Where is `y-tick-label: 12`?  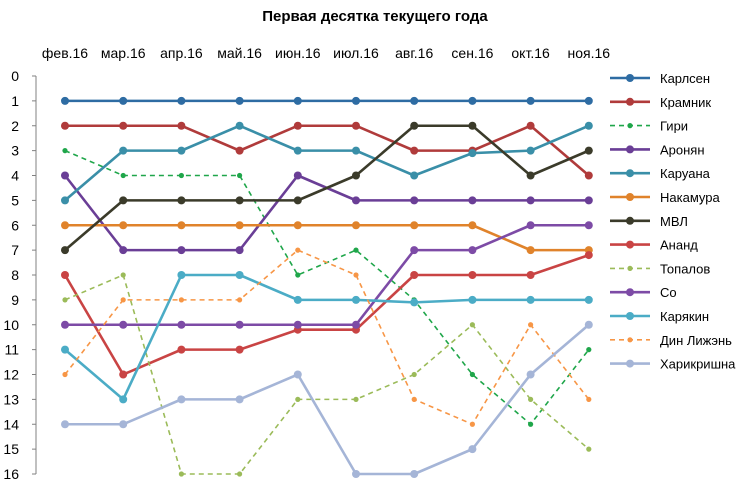
y-tick-label: 12 is located at coordinates (11, 375).